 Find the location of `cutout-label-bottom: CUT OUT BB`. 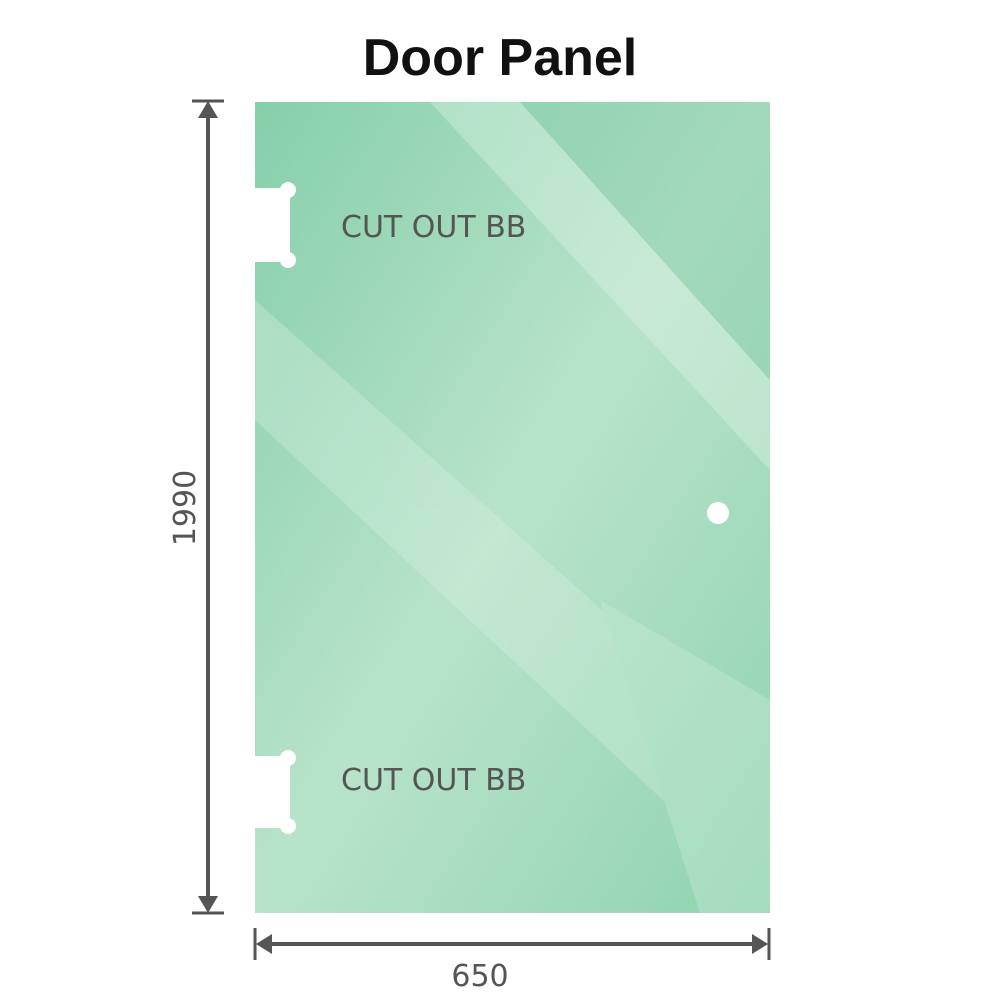

cutout-label-bottom: CUT OUT BB is located at coordinates (433, 780).